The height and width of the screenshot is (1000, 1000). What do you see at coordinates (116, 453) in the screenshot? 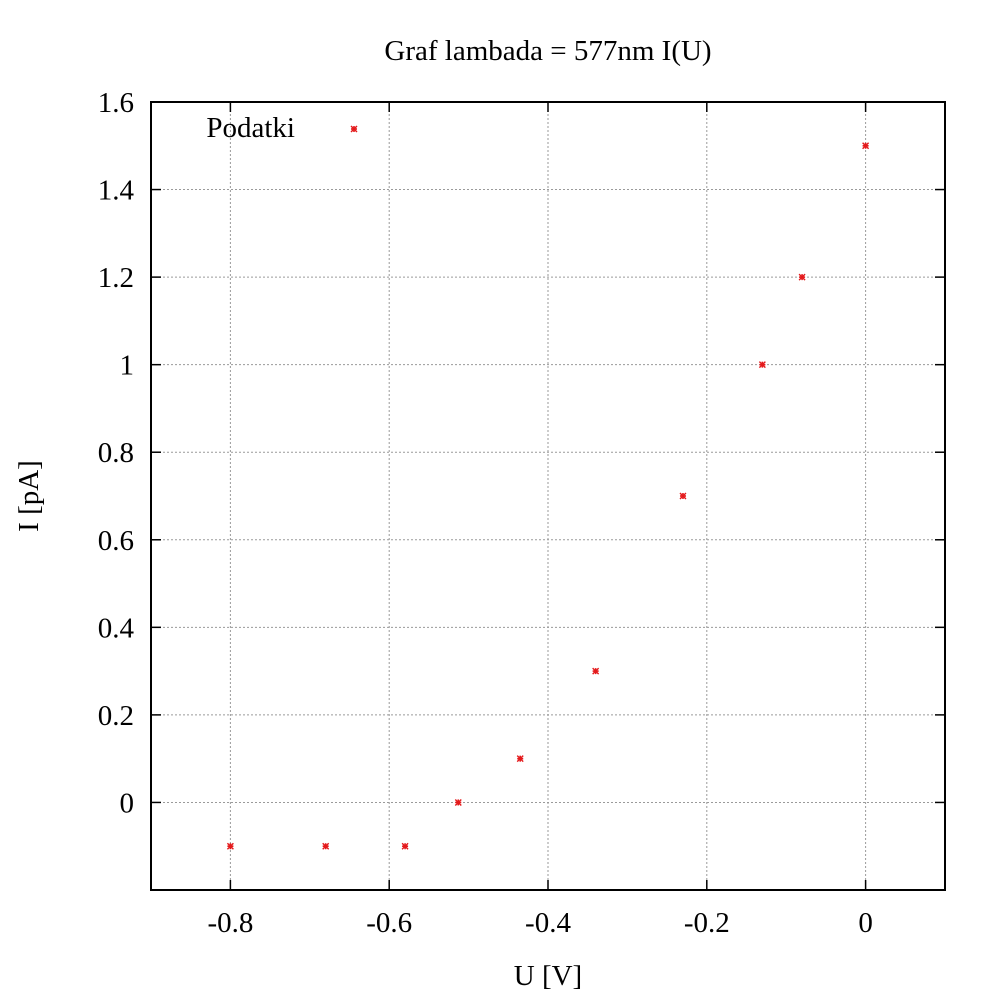
I see `y-tick-label: 0.8` at bounding box center [116, 453].